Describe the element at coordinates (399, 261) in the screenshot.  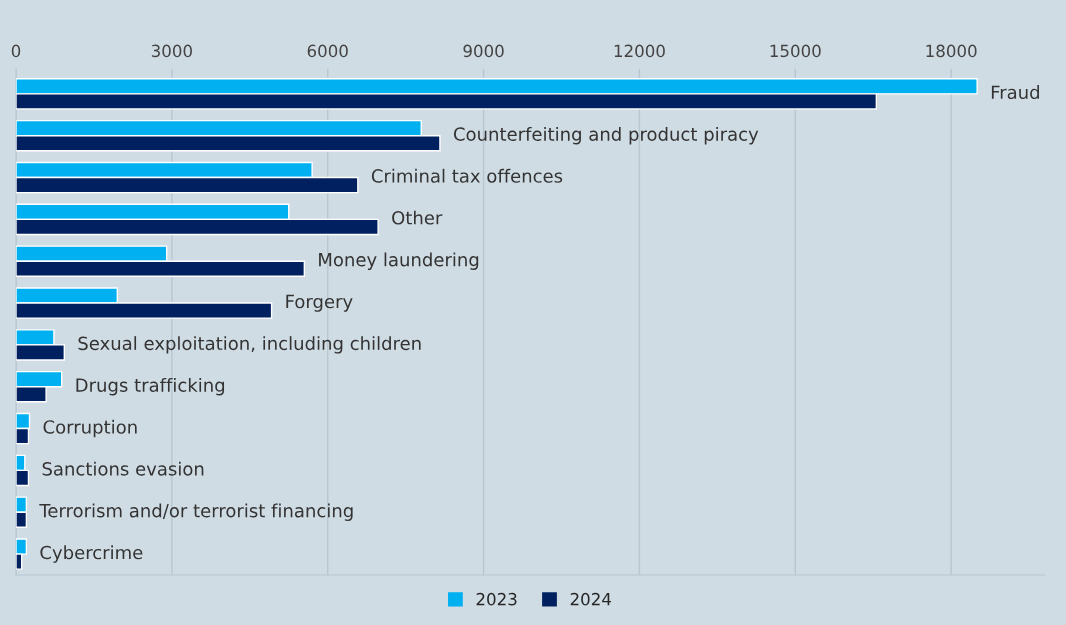
I see `y-tick-label: Money laundering` at that location.